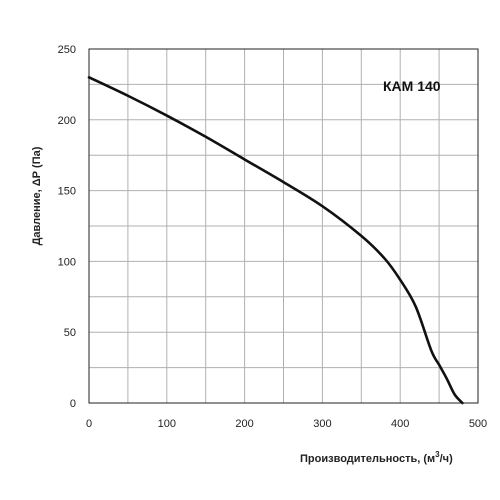 The image size is (500, 500). What do you see at coordinates (244, 424) in the screenshot?
I see `x-tick-label: 200` at bounding box center [244, 424].